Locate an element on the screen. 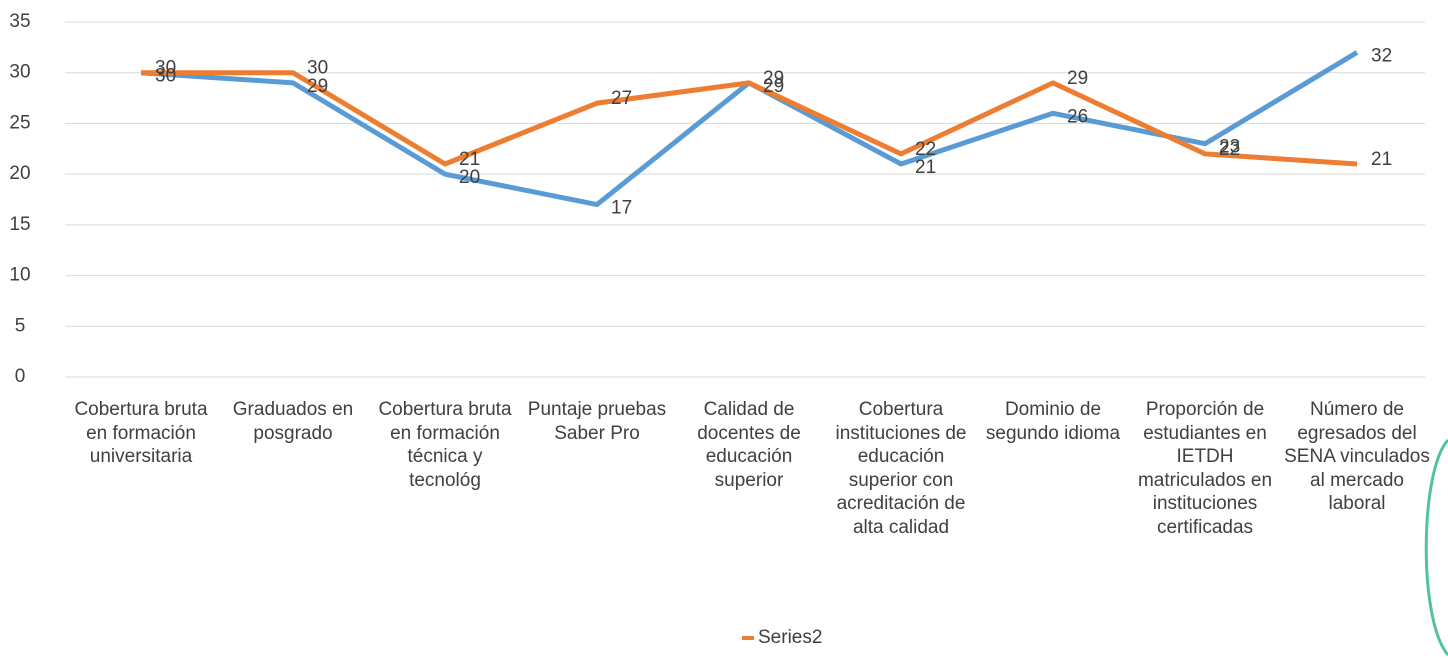 The height and width of the screenshot is (659, 1448). y-tick-label: 35 is located at coordinates (19, 21).